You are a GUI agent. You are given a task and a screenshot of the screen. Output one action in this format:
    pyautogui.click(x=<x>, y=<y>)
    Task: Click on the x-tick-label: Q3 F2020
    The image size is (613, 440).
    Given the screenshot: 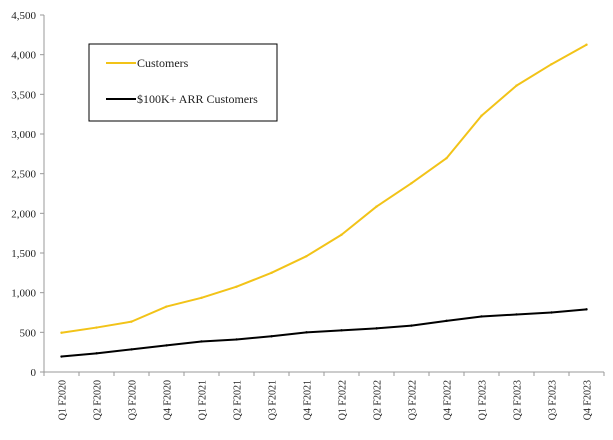 What is the action you would take?
    pyautogui.click(x=133, y=400)
    